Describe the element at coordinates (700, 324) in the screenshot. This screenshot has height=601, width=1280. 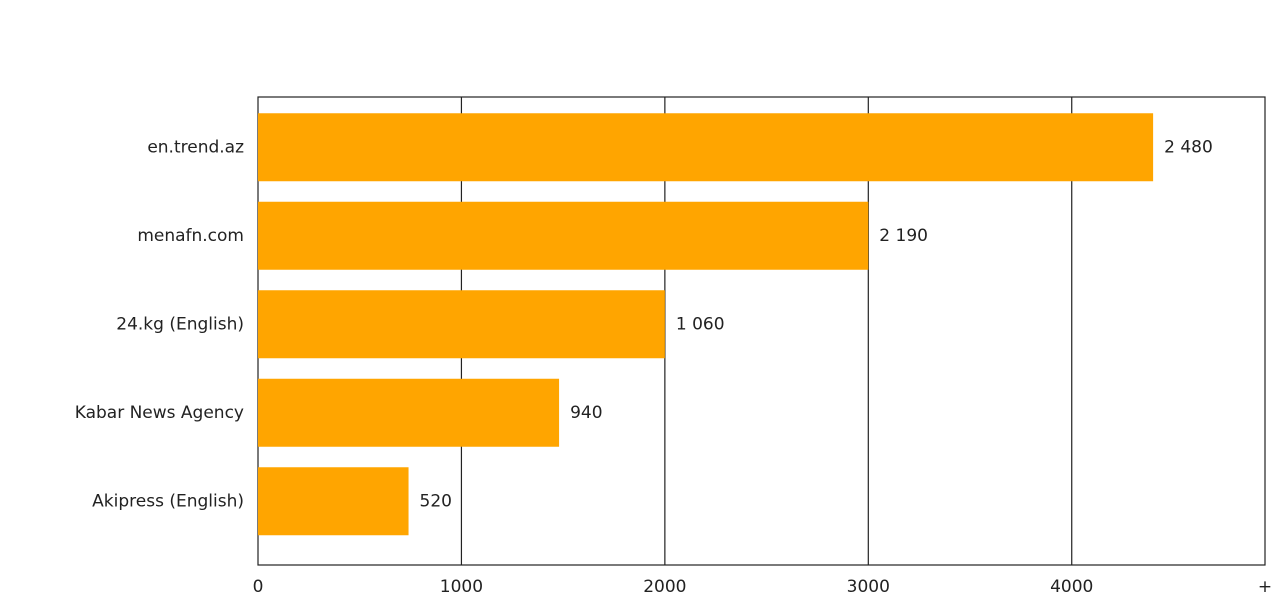
I see `bar-annotation: 1 060` at that location.